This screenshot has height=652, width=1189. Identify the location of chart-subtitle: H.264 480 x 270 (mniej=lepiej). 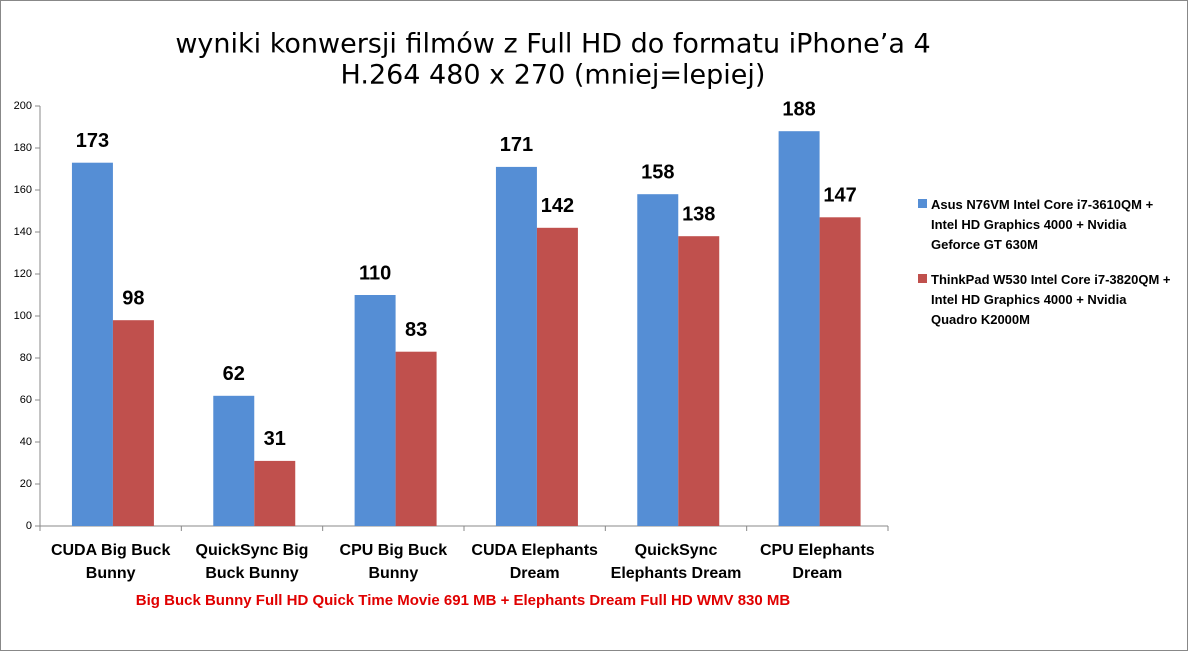
(553, 75).